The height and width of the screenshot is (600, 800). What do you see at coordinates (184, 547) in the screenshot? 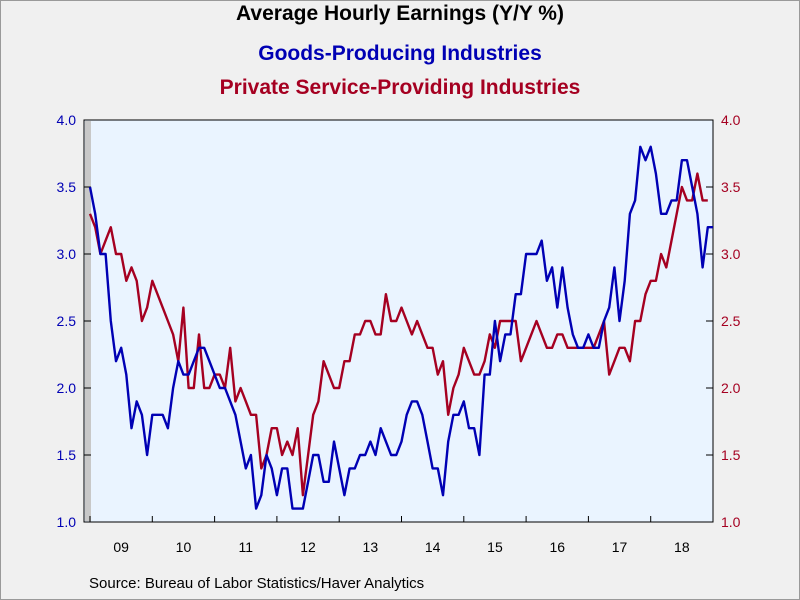
I see `x-tick-label: 10` at bounding box center [184, 547].